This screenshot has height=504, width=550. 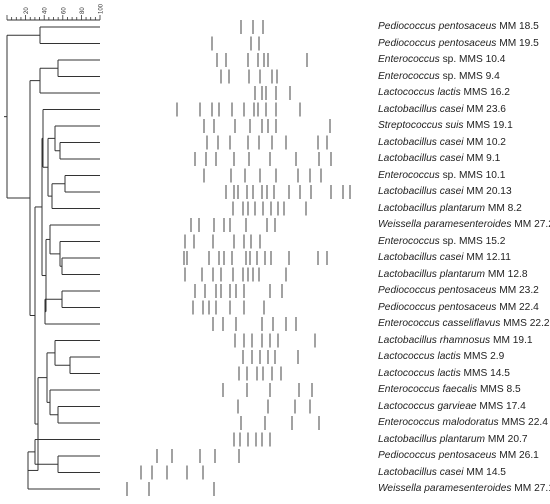 I want to click on isolate-label: Lactobacillus casei MM 10.2, so click(x=442, y=143).